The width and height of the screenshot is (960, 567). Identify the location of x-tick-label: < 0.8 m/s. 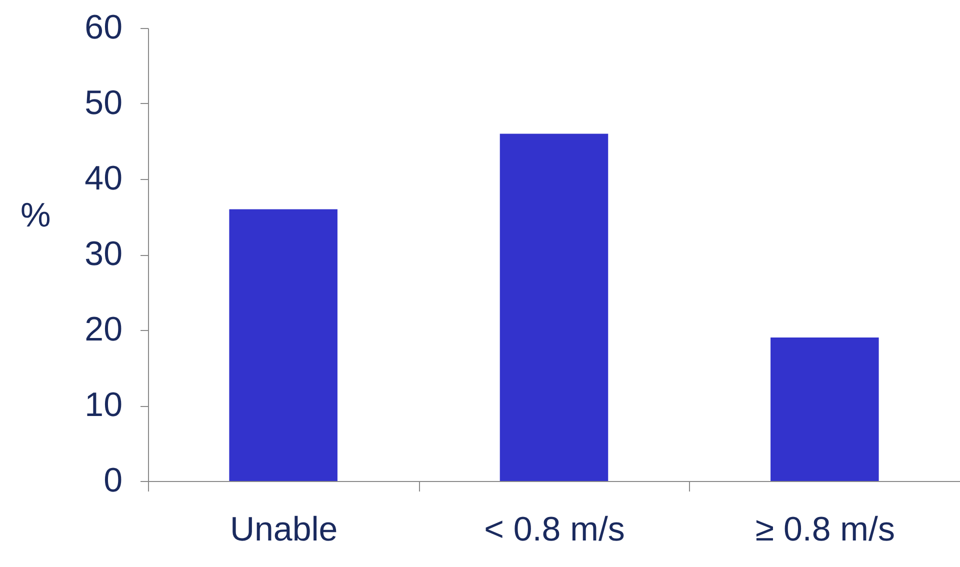
(554, 529).